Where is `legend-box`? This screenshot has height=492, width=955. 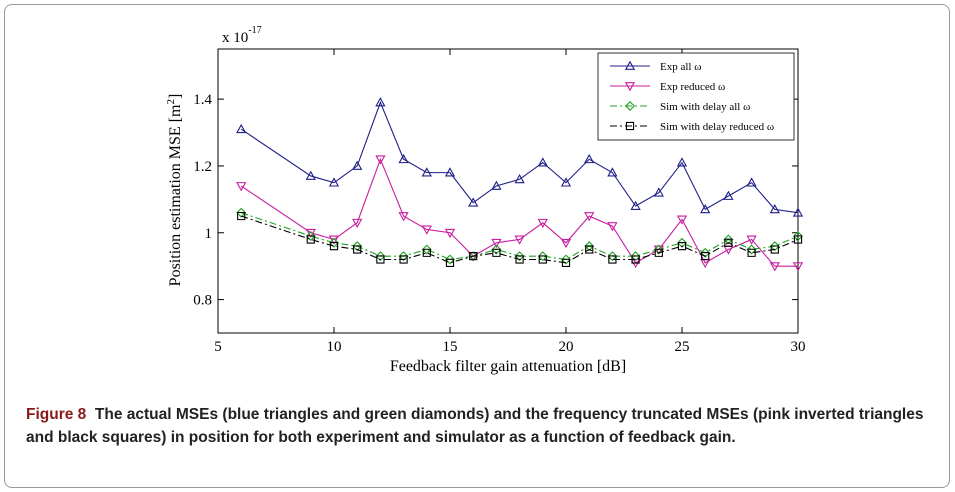 legend-box is located at coordinates (696, 96).